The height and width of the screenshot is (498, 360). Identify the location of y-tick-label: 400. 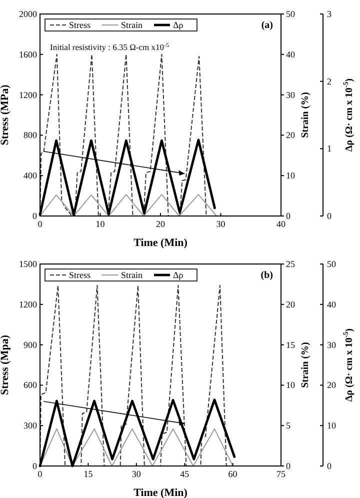
(31, 175).